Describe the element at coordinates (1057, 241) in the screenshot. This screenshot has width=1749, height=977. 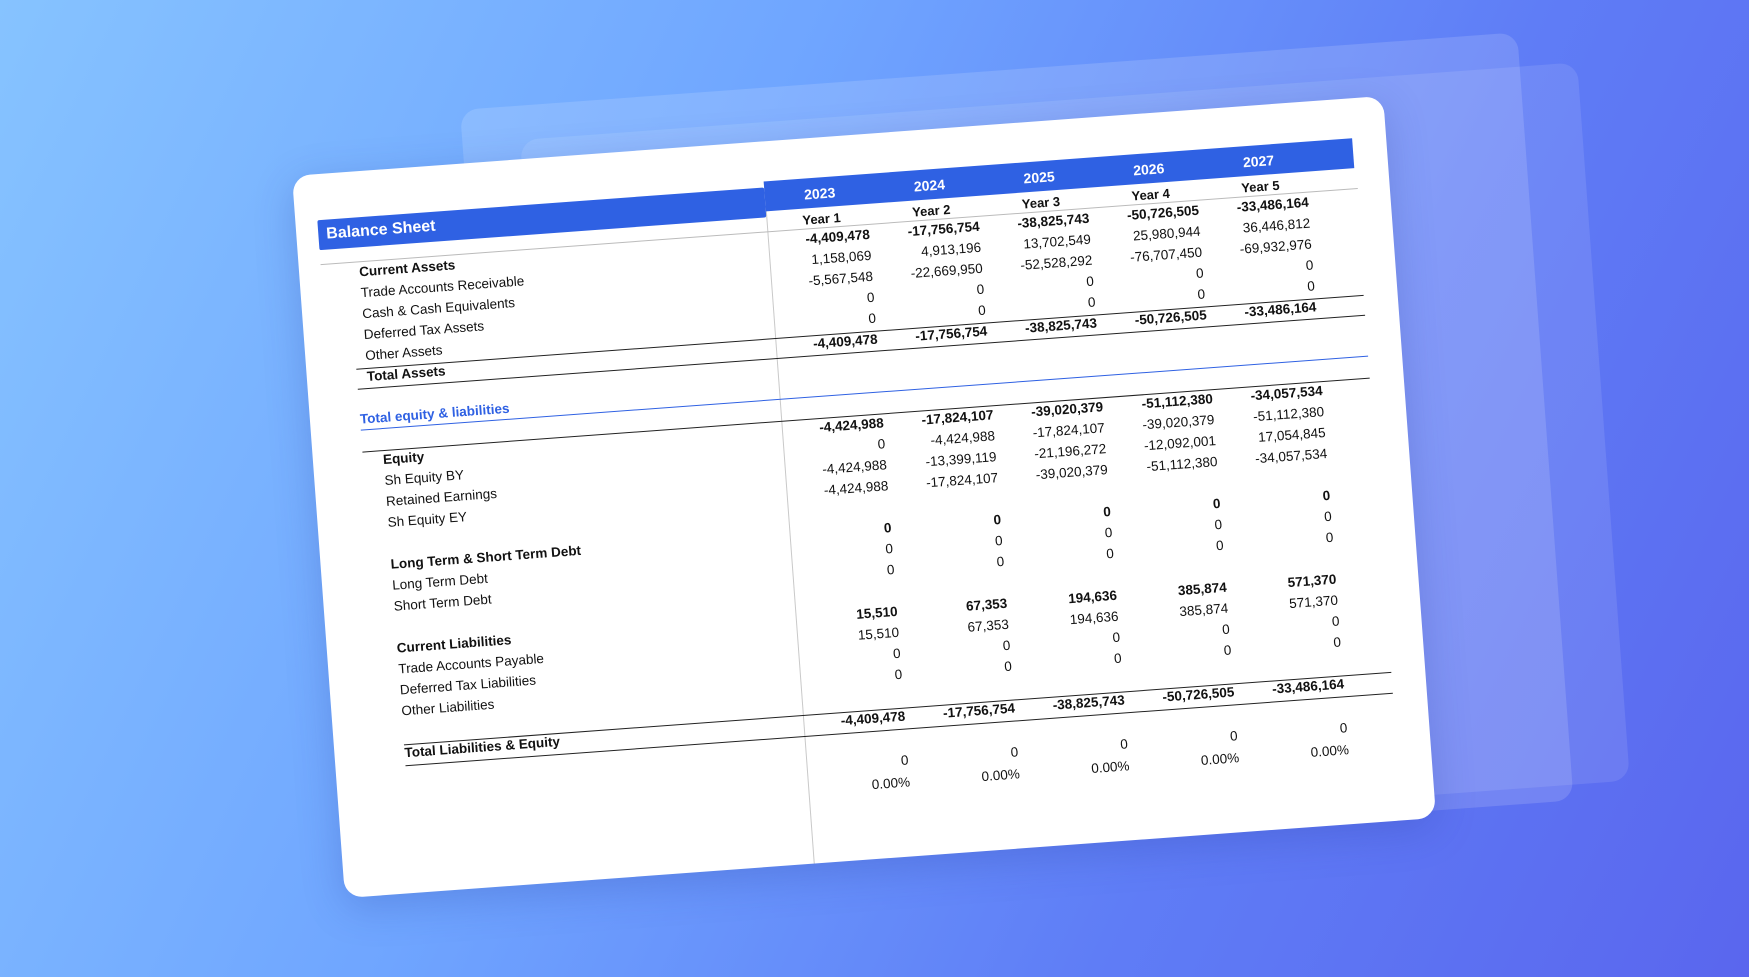
I see `table-cell: 13,702,549` at that location.